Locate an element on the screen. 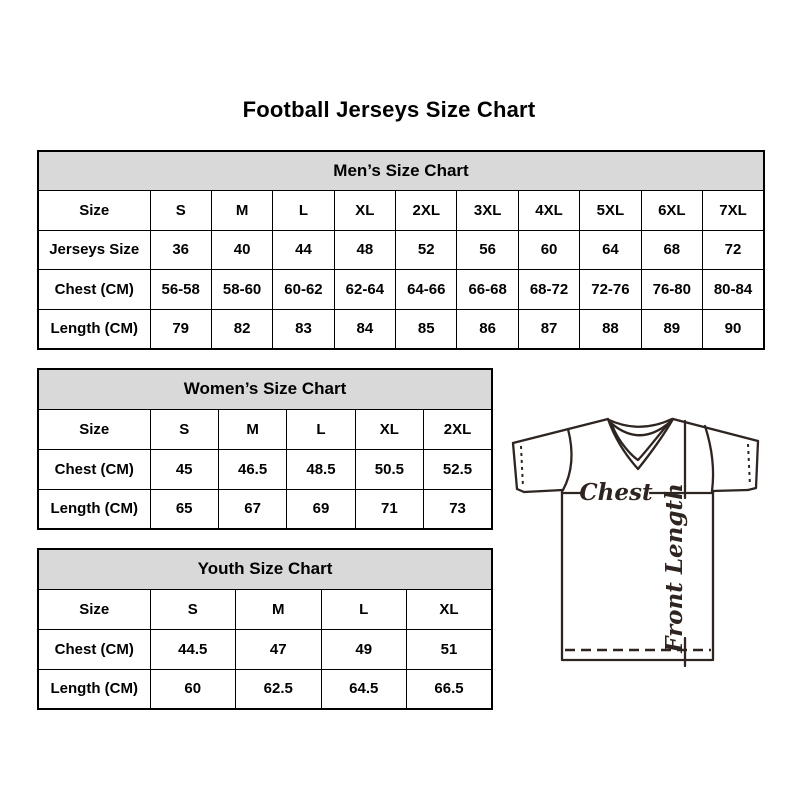 The image size is (800, 800). table-cell: 87 is located at coordinates (549, 328).